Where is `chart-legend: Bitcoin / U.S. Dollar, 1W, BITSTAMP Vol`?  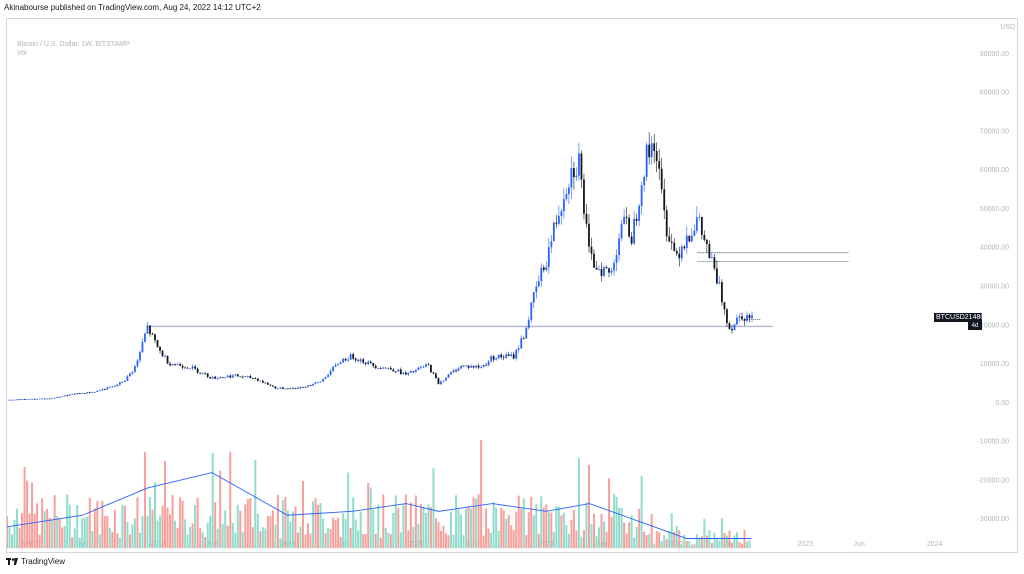
chart-legend: Bitcoin / U.S. Dollar, 1W, BITSTAMP Vol is located at coordinates (73, 49).